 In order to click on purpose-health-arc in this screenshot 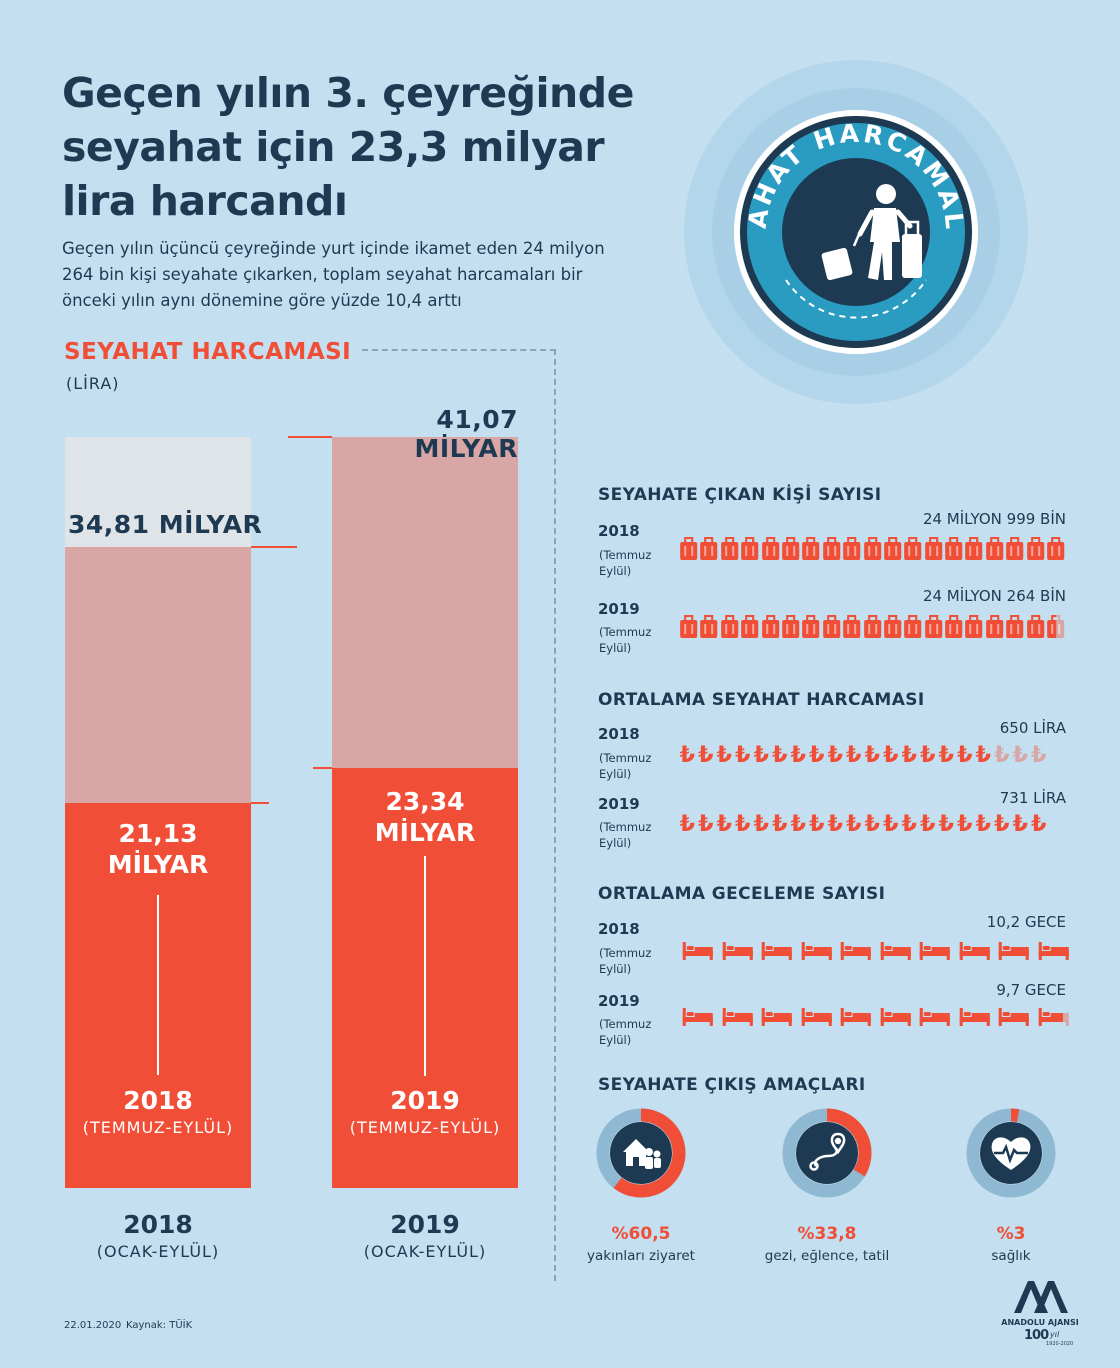, I will do `click(1011, 1153)`.